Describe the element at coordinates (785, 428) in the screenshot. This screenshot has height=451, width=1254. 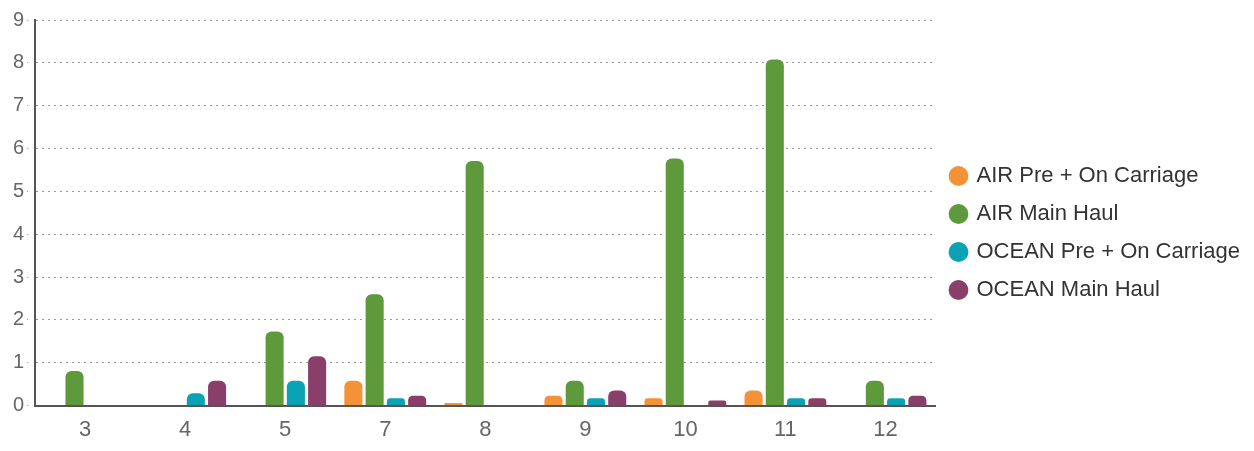
I see `x-tick-label: 11` at that location.